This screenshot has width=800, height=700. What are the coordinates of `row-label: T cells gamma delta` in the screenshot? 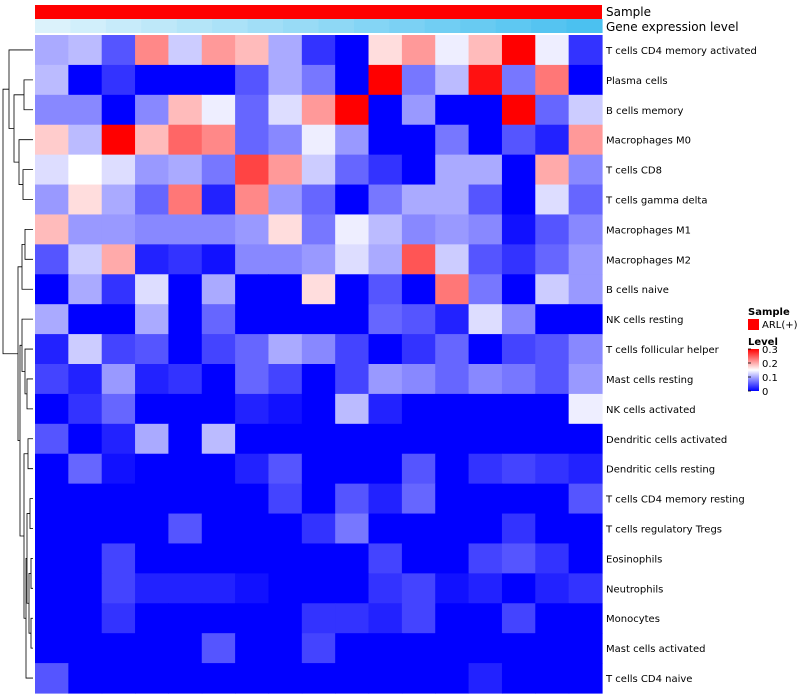 It's located at (656, 201).